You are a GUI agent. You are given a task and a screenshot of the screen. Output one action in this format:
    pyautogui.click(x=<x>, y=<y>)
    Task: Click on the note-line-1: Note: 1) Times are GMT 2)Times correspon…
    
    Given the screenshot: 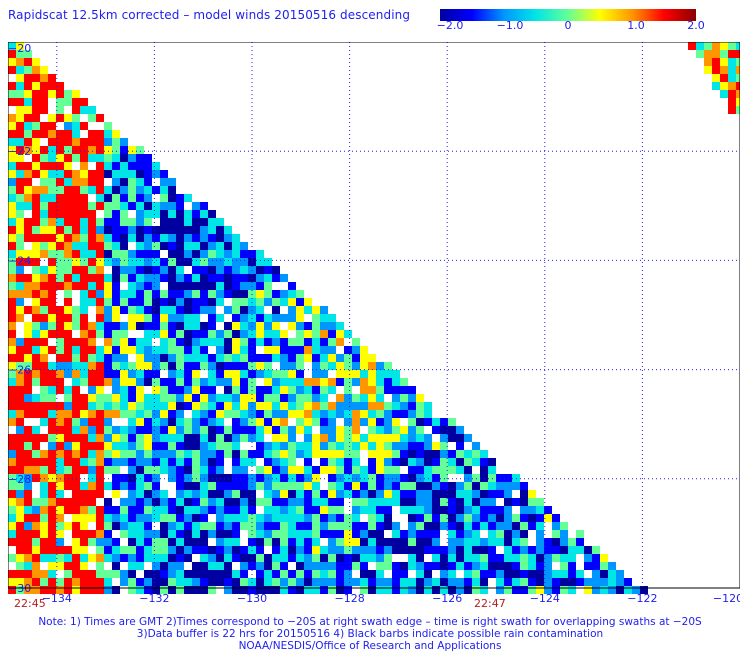 What is the action you would take?
    pyautogui.click(x=370, y=622)
    